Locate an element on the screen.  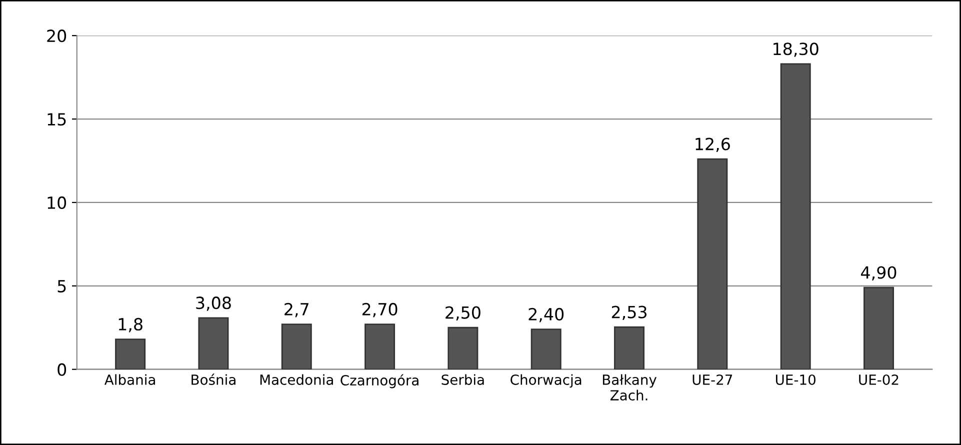
x-tick-label: Macedonia is located at coordinates (296, 379).